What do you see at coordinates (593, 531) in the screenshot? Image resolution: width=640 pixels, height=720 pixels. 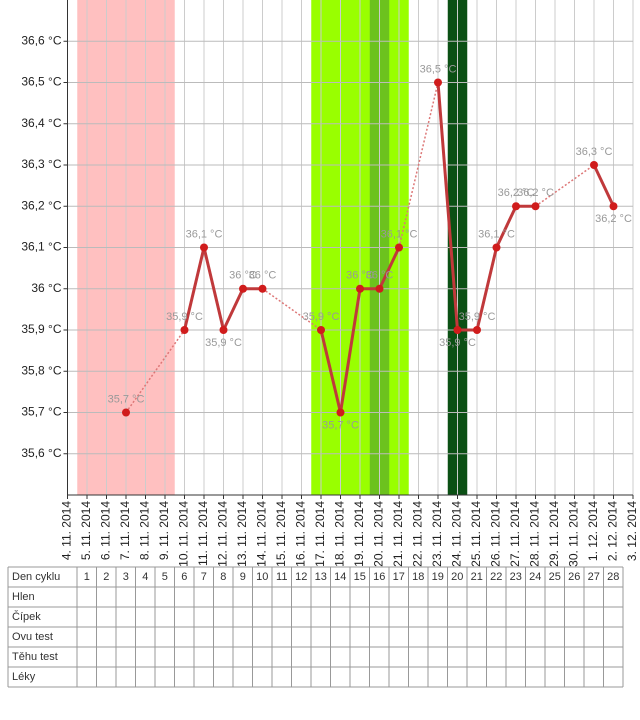 I see `x-tick-label: 1. 12. 2014` at bounding box center [593, 531].